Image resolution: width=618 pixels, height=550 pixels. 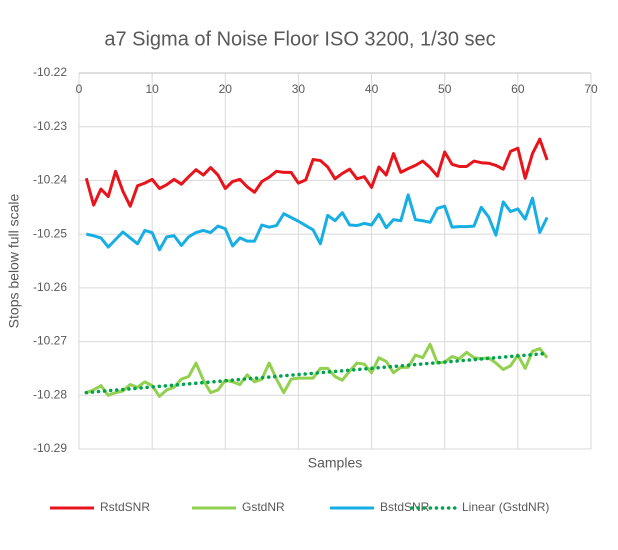 What do you see at coordinates (405, 507) in the screenshot?
I see `legend-label: BstdSNR` at bounding box center [405, 507].